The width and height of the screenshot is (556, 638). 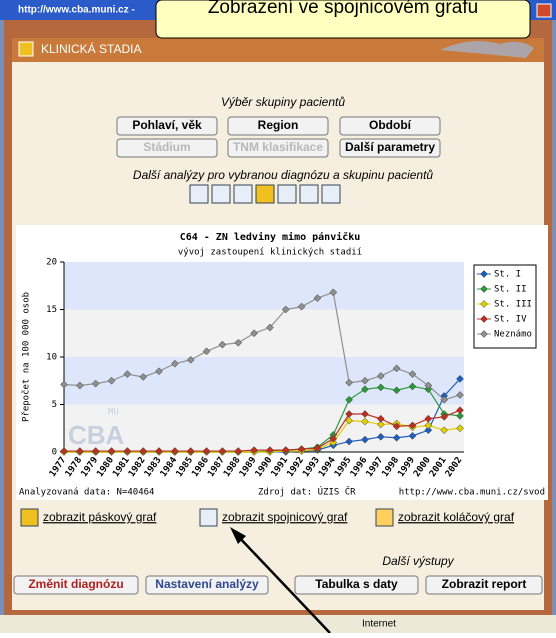 I want to click on close-button, so click(x=544, y=10).